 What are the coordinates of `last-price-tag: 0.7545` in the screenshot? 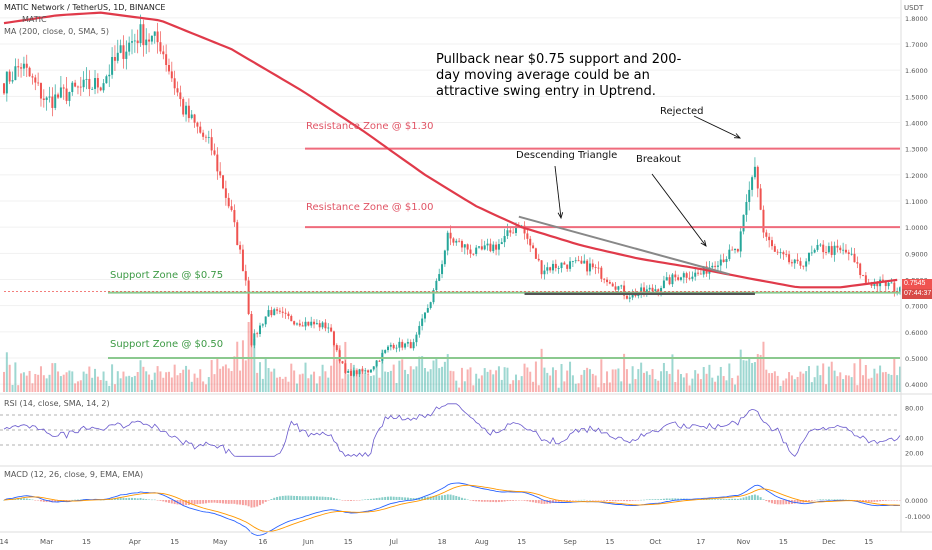 It's located at (917, 284).